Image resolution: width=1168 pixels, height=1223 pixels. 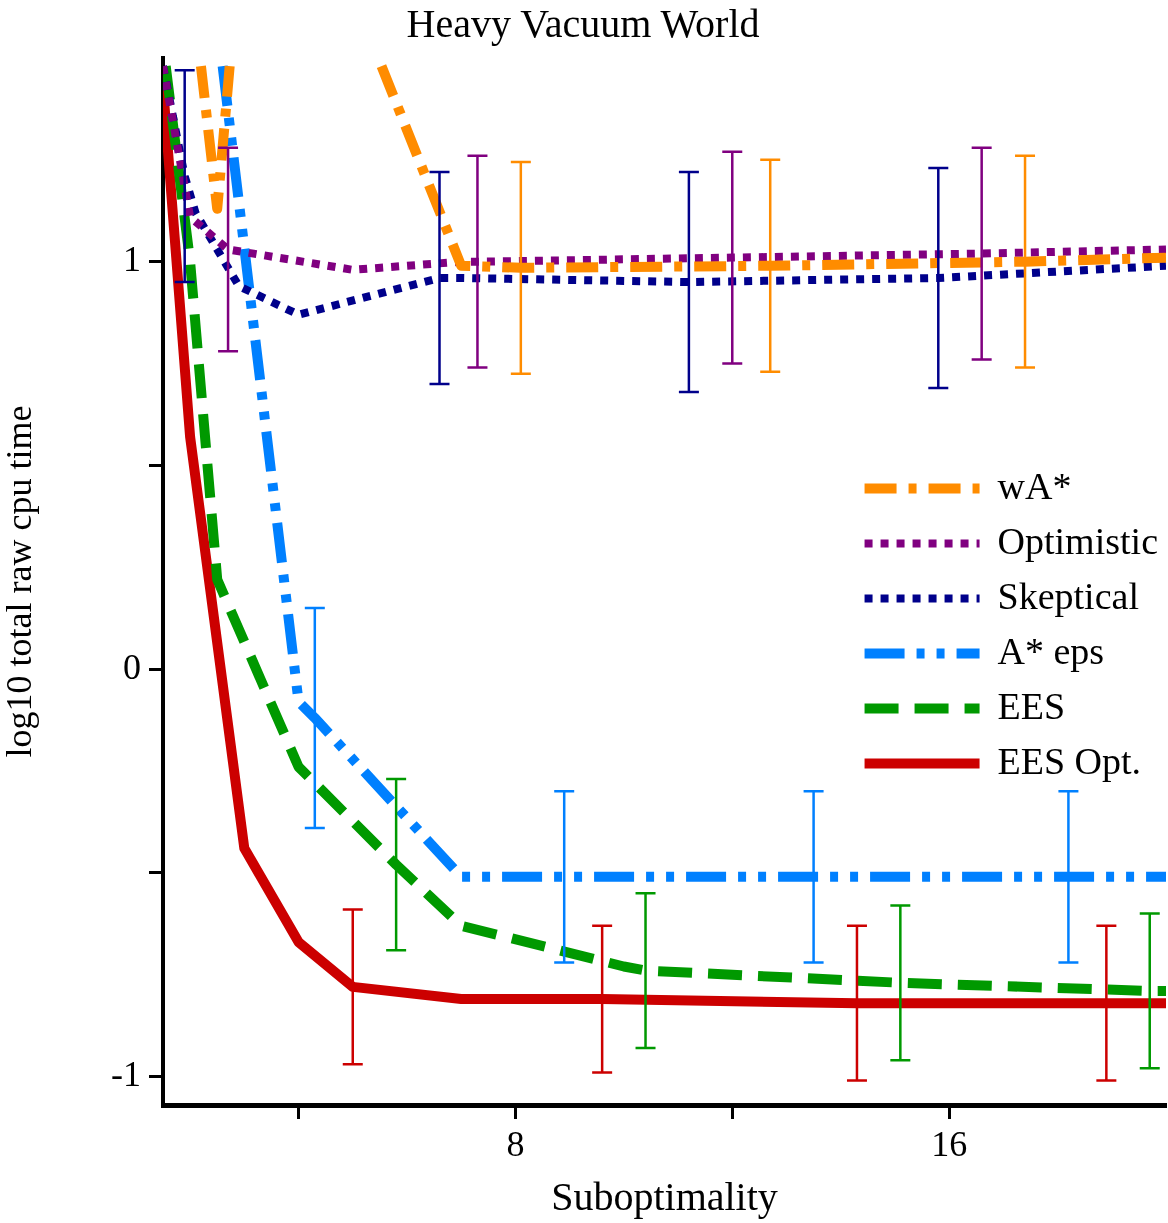 What do you see at coordinates (1031, 705) in the screenshot?
I see `legend-label: EES` at bounding box center [1031, 705].